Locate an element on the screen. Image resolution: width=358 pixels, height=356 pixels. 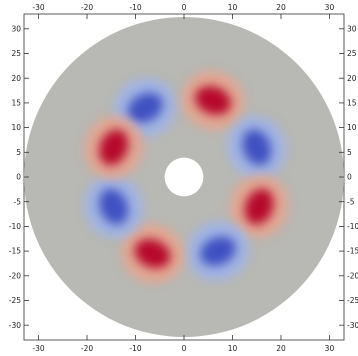
y-tick-label-right: -10 is located at coordinates (352, 226).